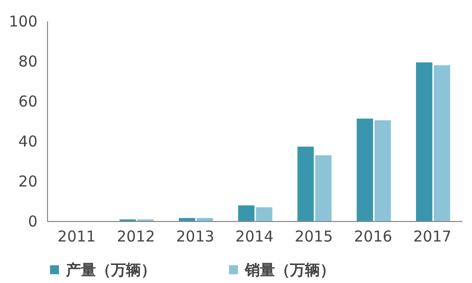 The image size is (472, 283). Describe the element at coordinates (77, 237) in the screenshot. I see `x-tick-label: 2011` at that location.